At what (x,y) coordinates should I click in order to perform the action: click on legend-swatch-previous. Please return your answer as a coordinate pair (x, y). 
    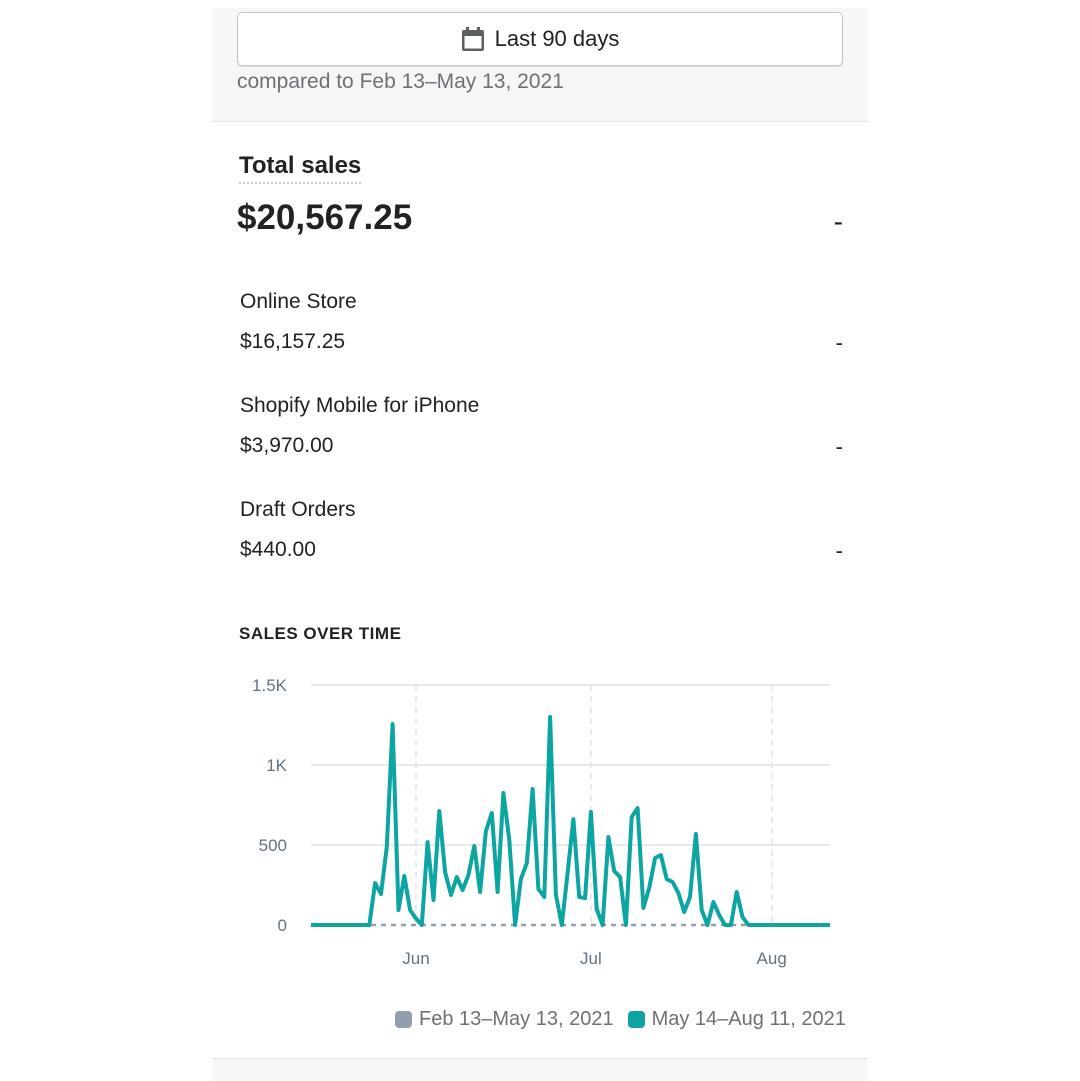
    Looking at the image, I should click on (403, 1019).